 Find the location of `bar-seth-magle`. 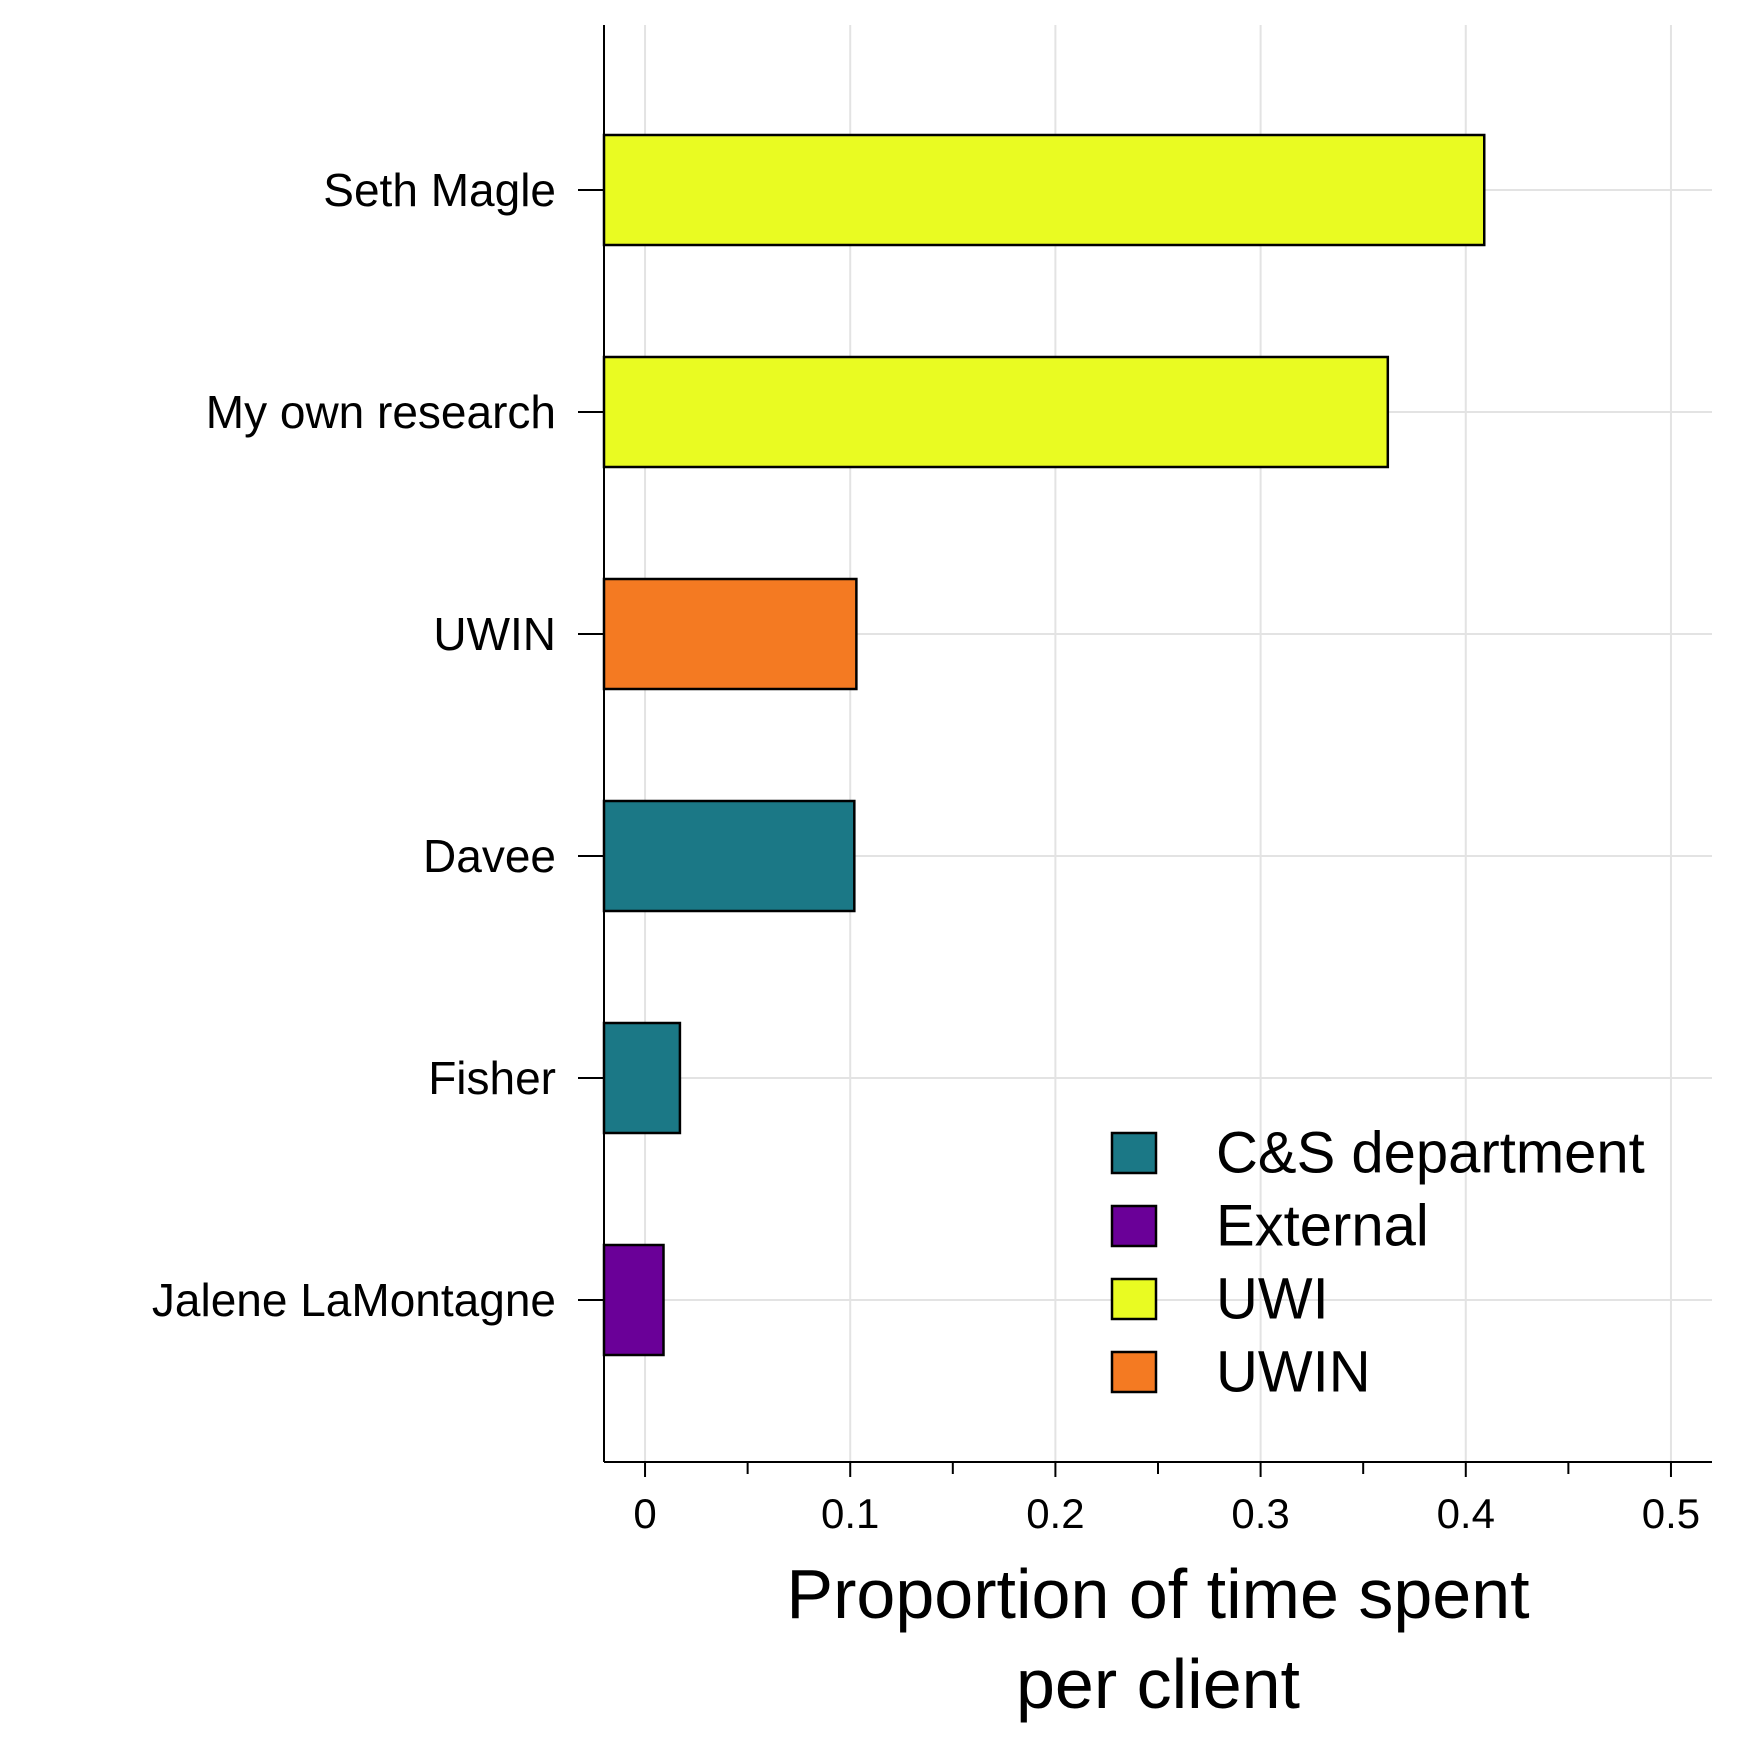

bar-seth-magle is located at coordinates (1044, 190).